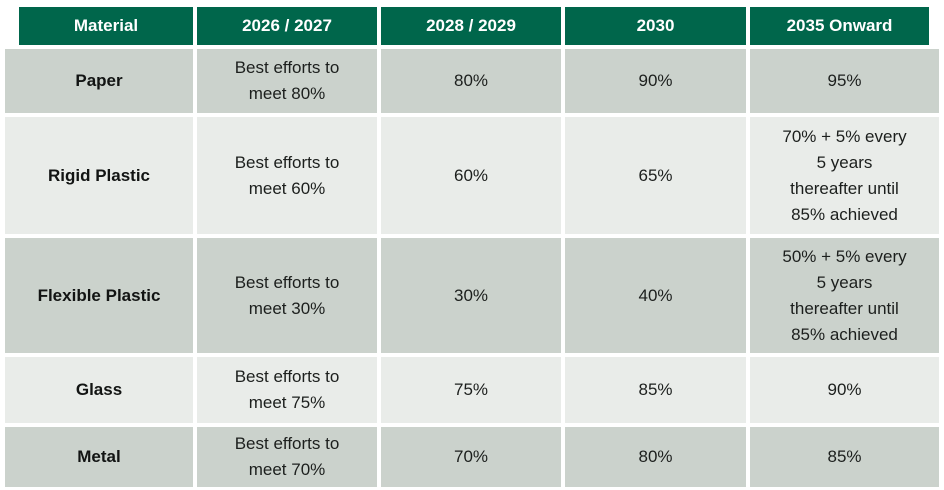  What do you see at coordinates (844, 81) in the screenshot?
I see `value-cell: 95%` at bounding box center [844, 81].